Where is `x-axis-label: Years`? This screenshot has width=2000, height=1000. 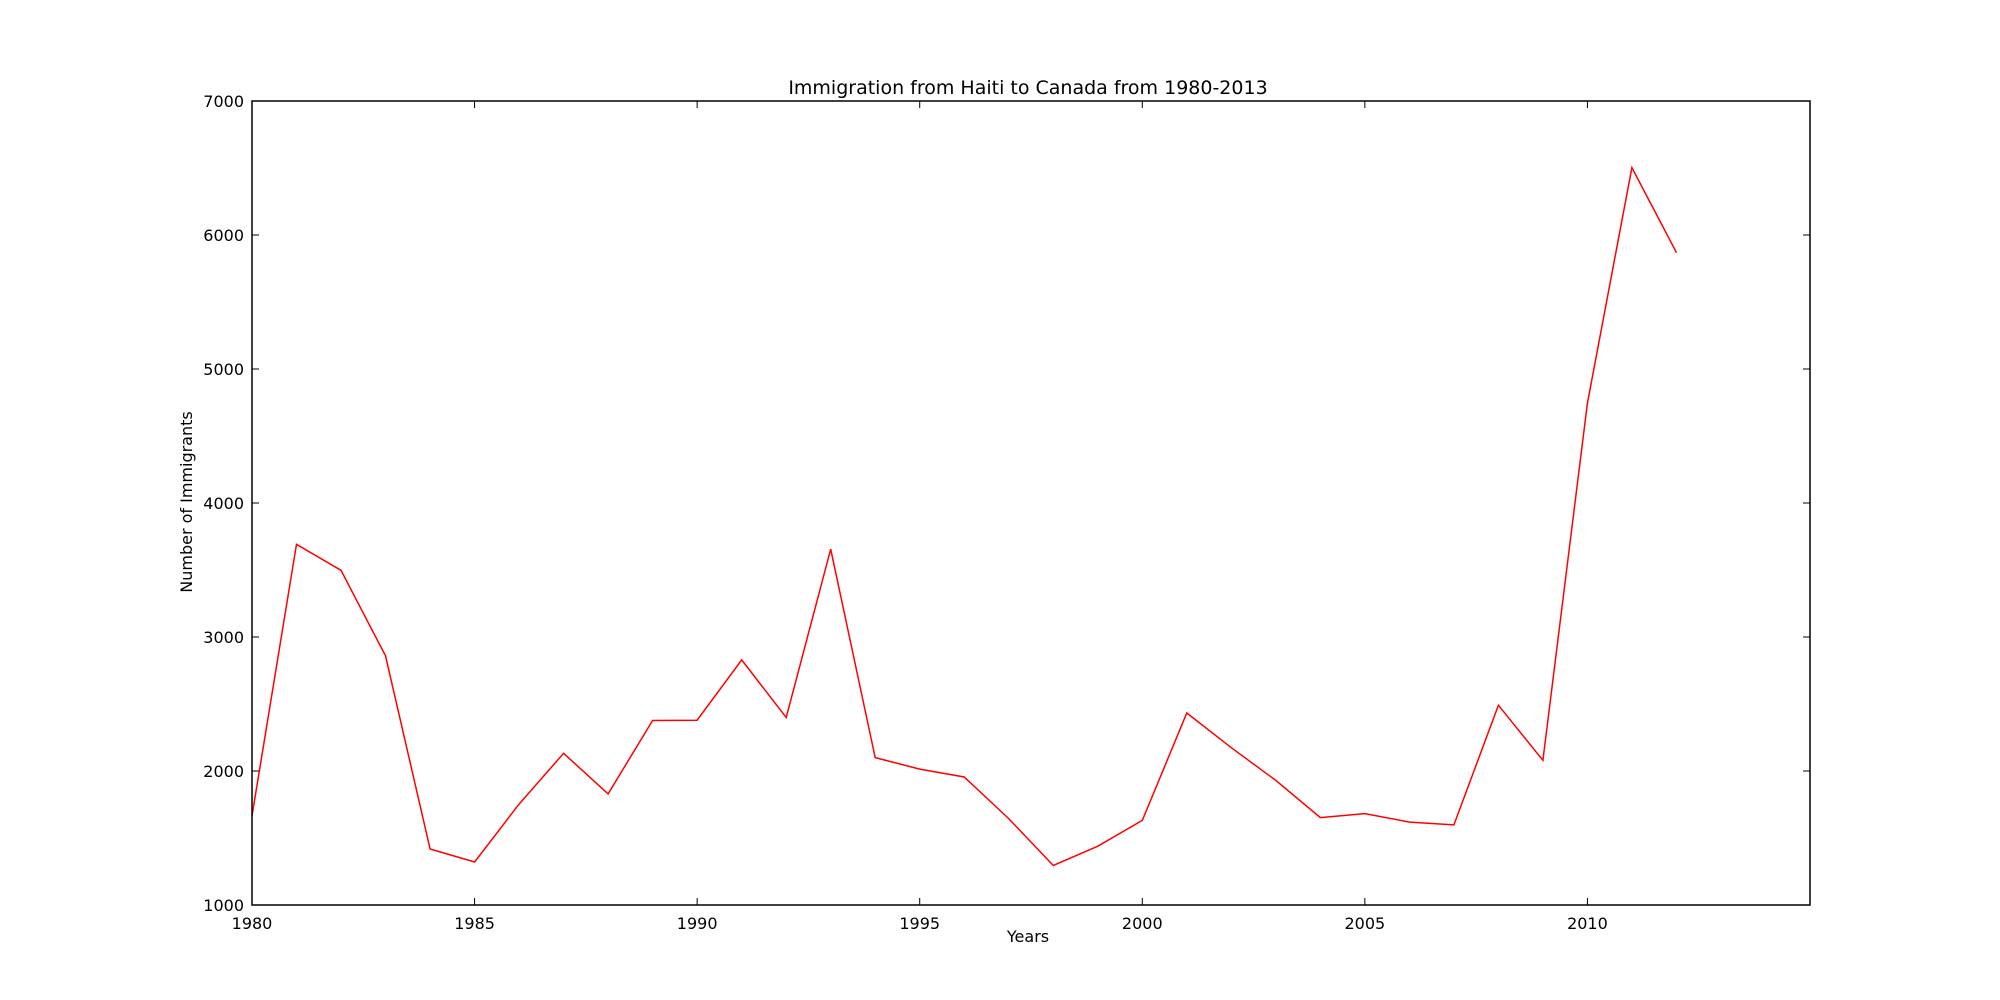 x-axis-label: Years is located at coordinates (1027, 936).